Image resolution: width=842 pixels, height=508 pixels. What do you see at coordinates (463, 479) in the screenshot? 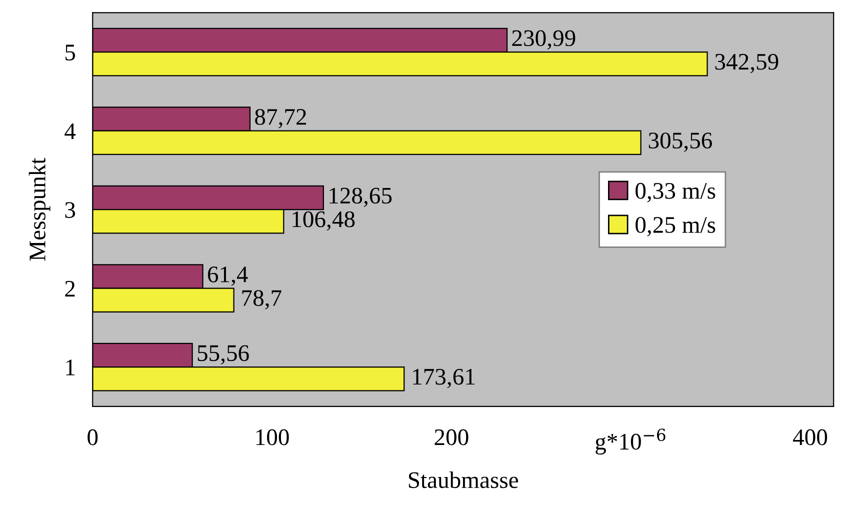
I see `x-axis-title: Staubmasse` at bounding box center [463, 479].